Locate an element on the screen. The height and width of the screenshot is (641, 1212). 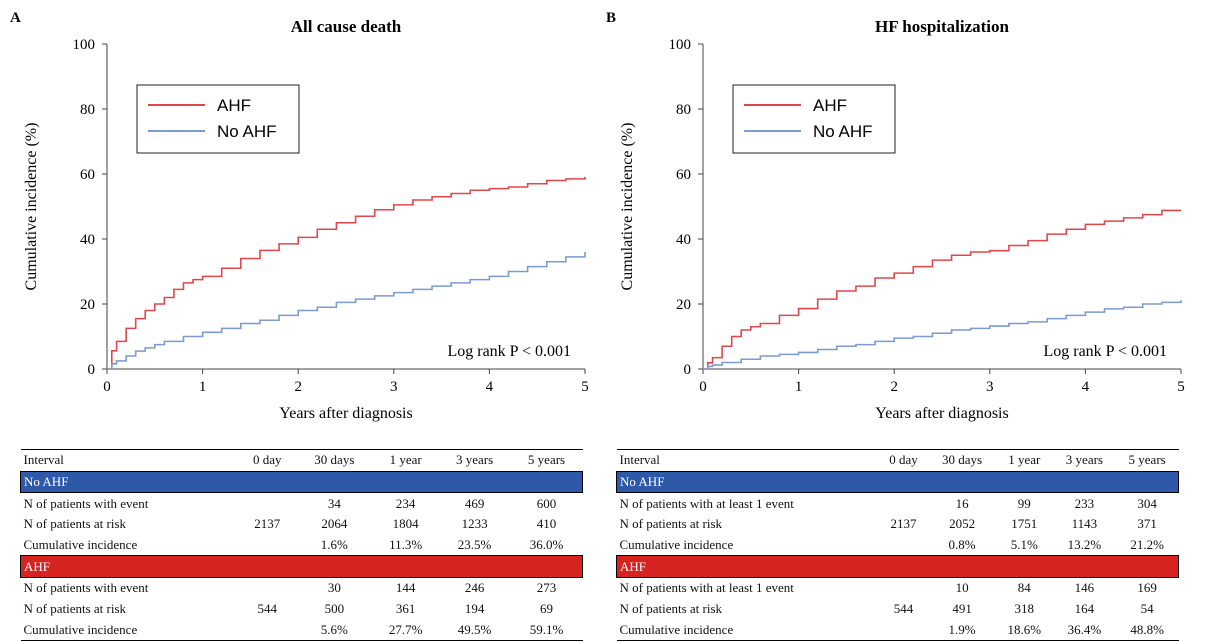
table-cell: 1143 is located at coordinates (1084, 524).